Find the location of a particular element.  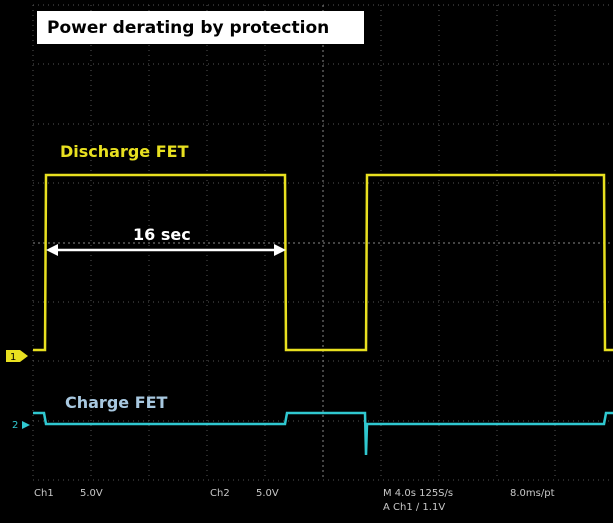

marker-arrow is located at coordinates (26, 425).